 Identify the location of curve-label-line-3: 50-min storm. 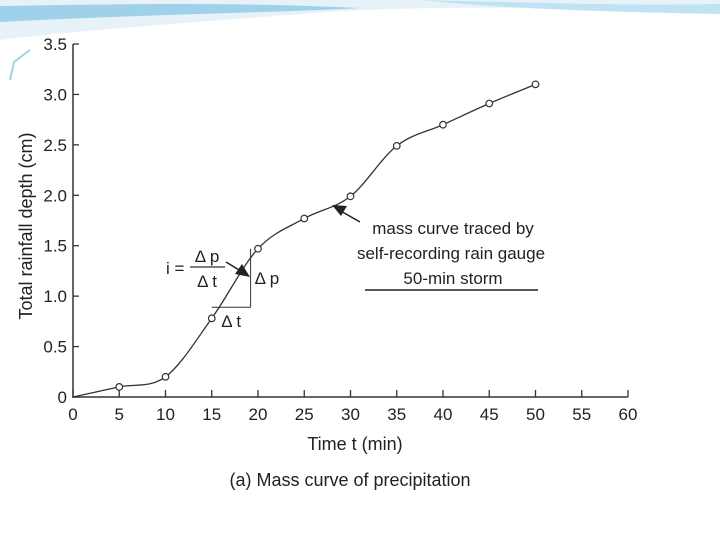
(452, 278).